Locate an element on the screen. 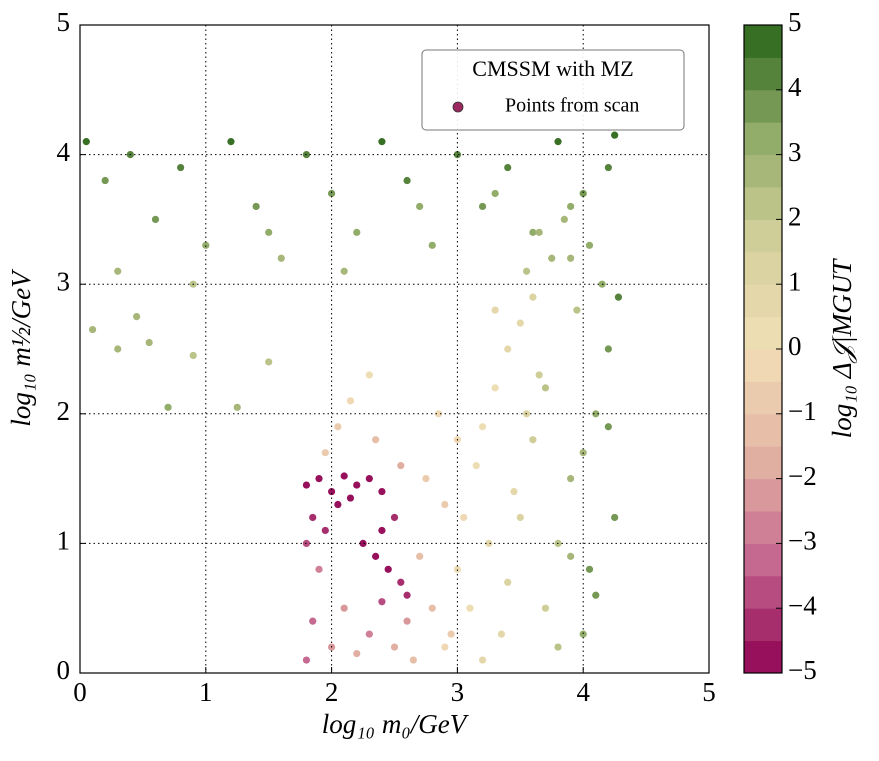 This screenshot has width=879, height=761. colorbar-tick-label: −1 is located at coordinates (802, 411).